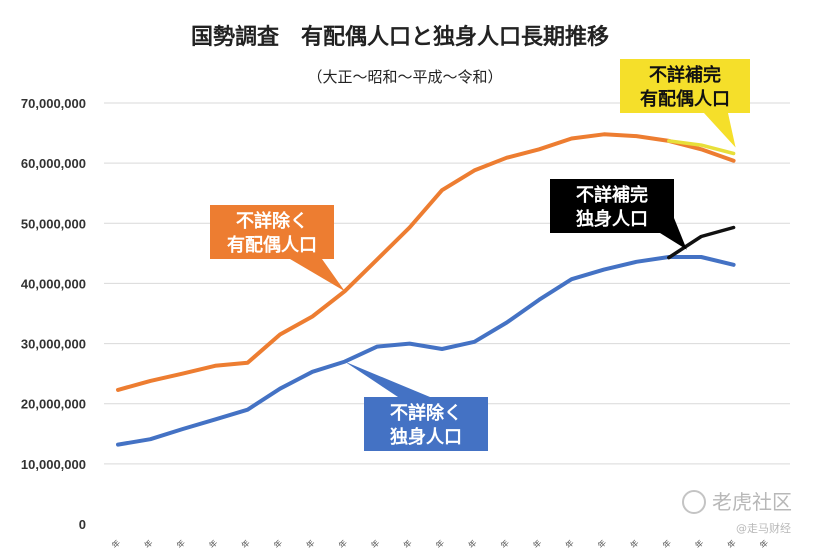 Image resolution: width=813 pixels, height=549 pixels. I want to click on watermark-brand: 老虎社区, so click(752, 502).